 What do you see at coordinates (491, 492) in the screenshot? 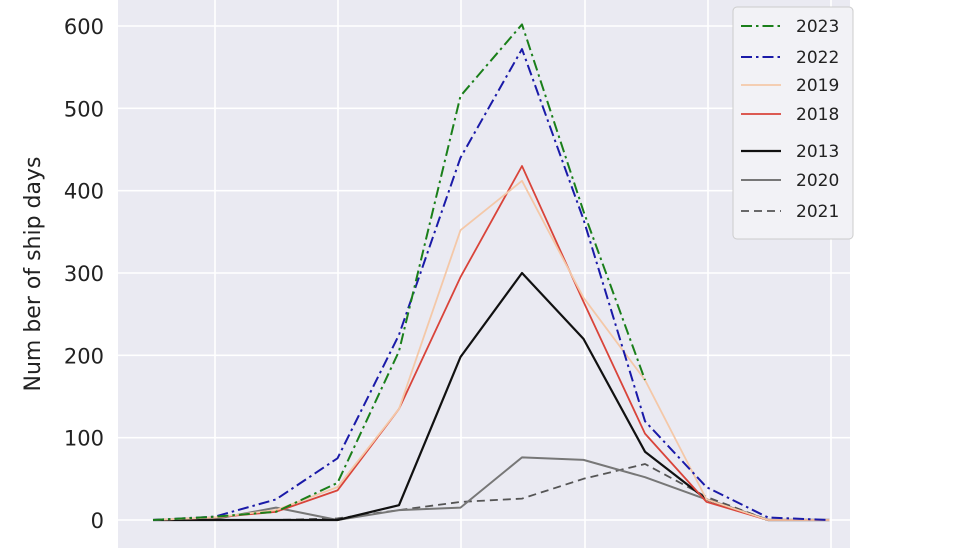
I see `series-line-2021` at bounding box center [491, 492].